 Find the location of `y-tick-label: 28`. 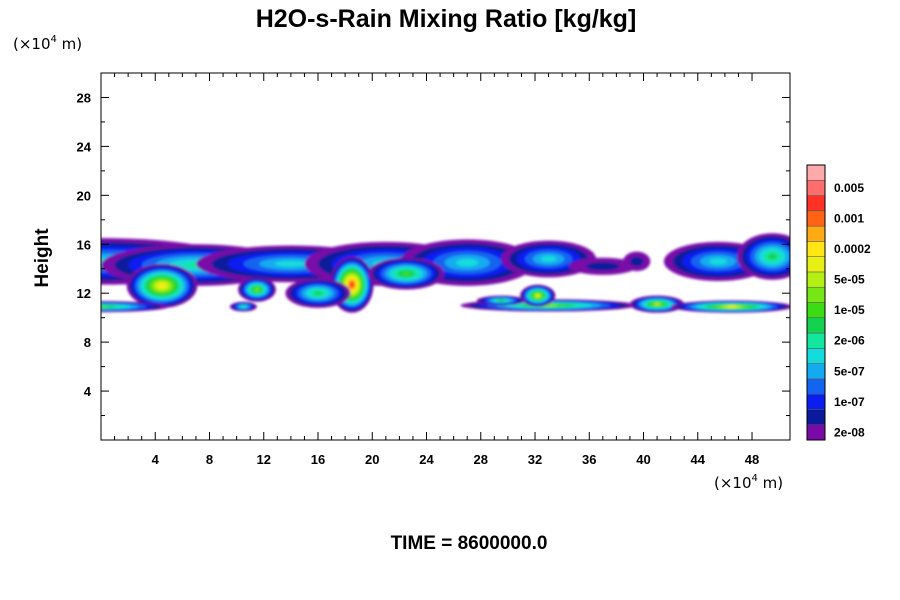

y-tick-label: 28 is located at coordinates (84, 97).